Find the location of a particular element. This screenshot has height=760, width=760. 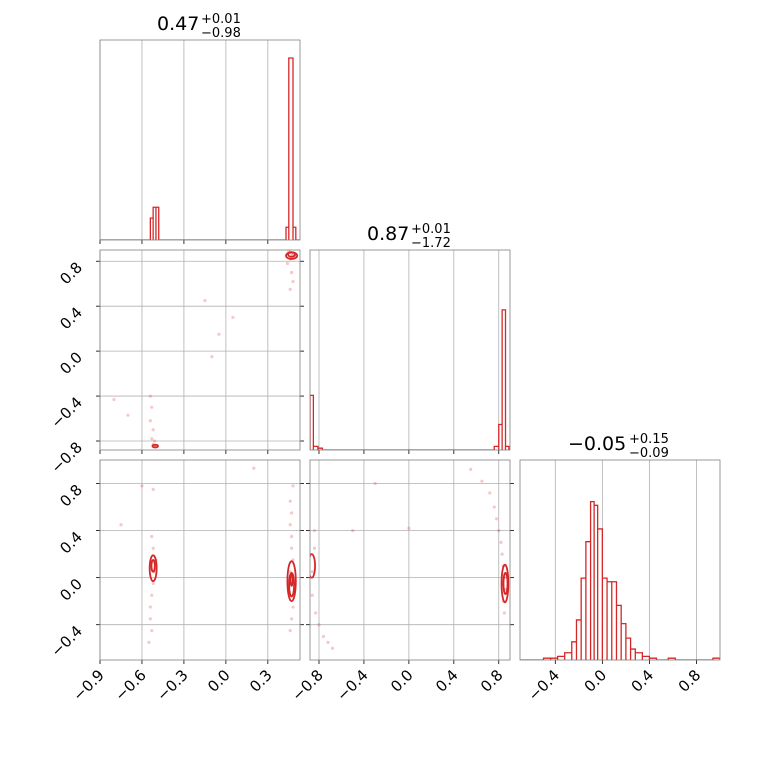

title-1-minus: −1.72 is located at coordinates (431, 243).